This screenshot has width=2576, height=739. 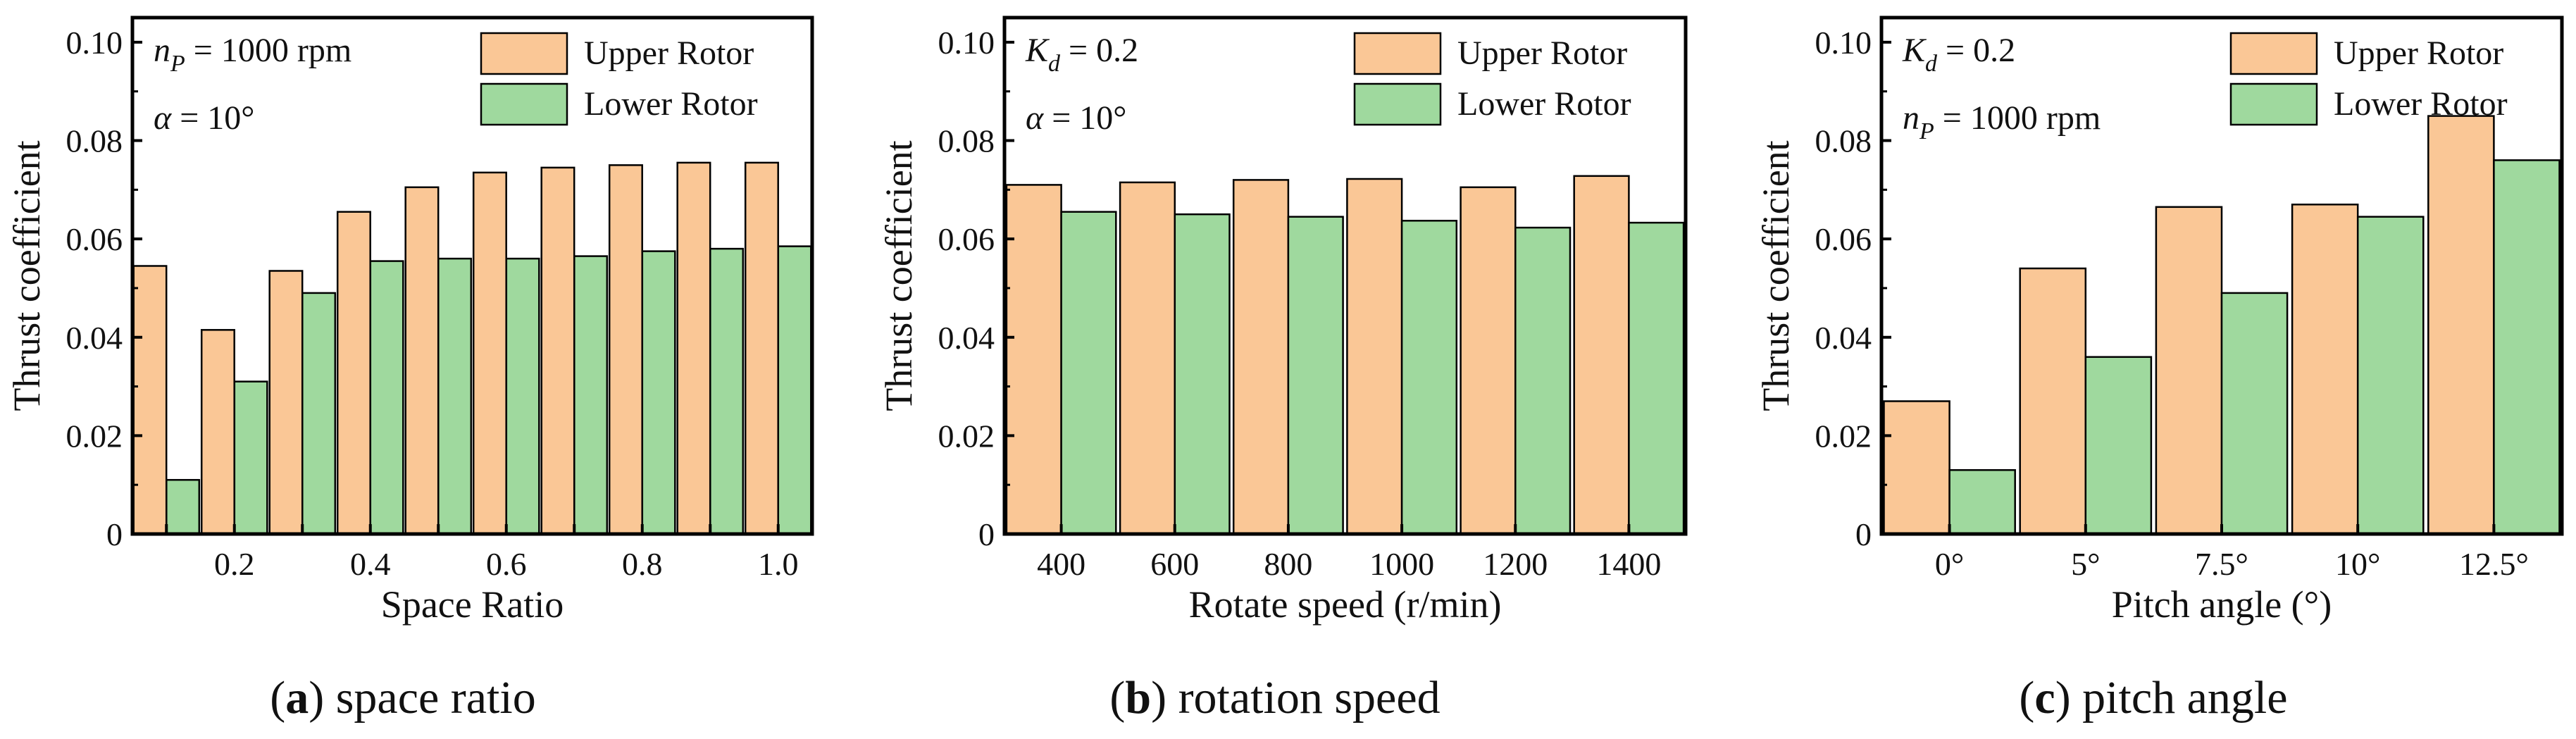 What do you see at coordinates (2273, 53) in the screenshot?
I see `legend-swatch-upper` at bounding box center [2273, 53].